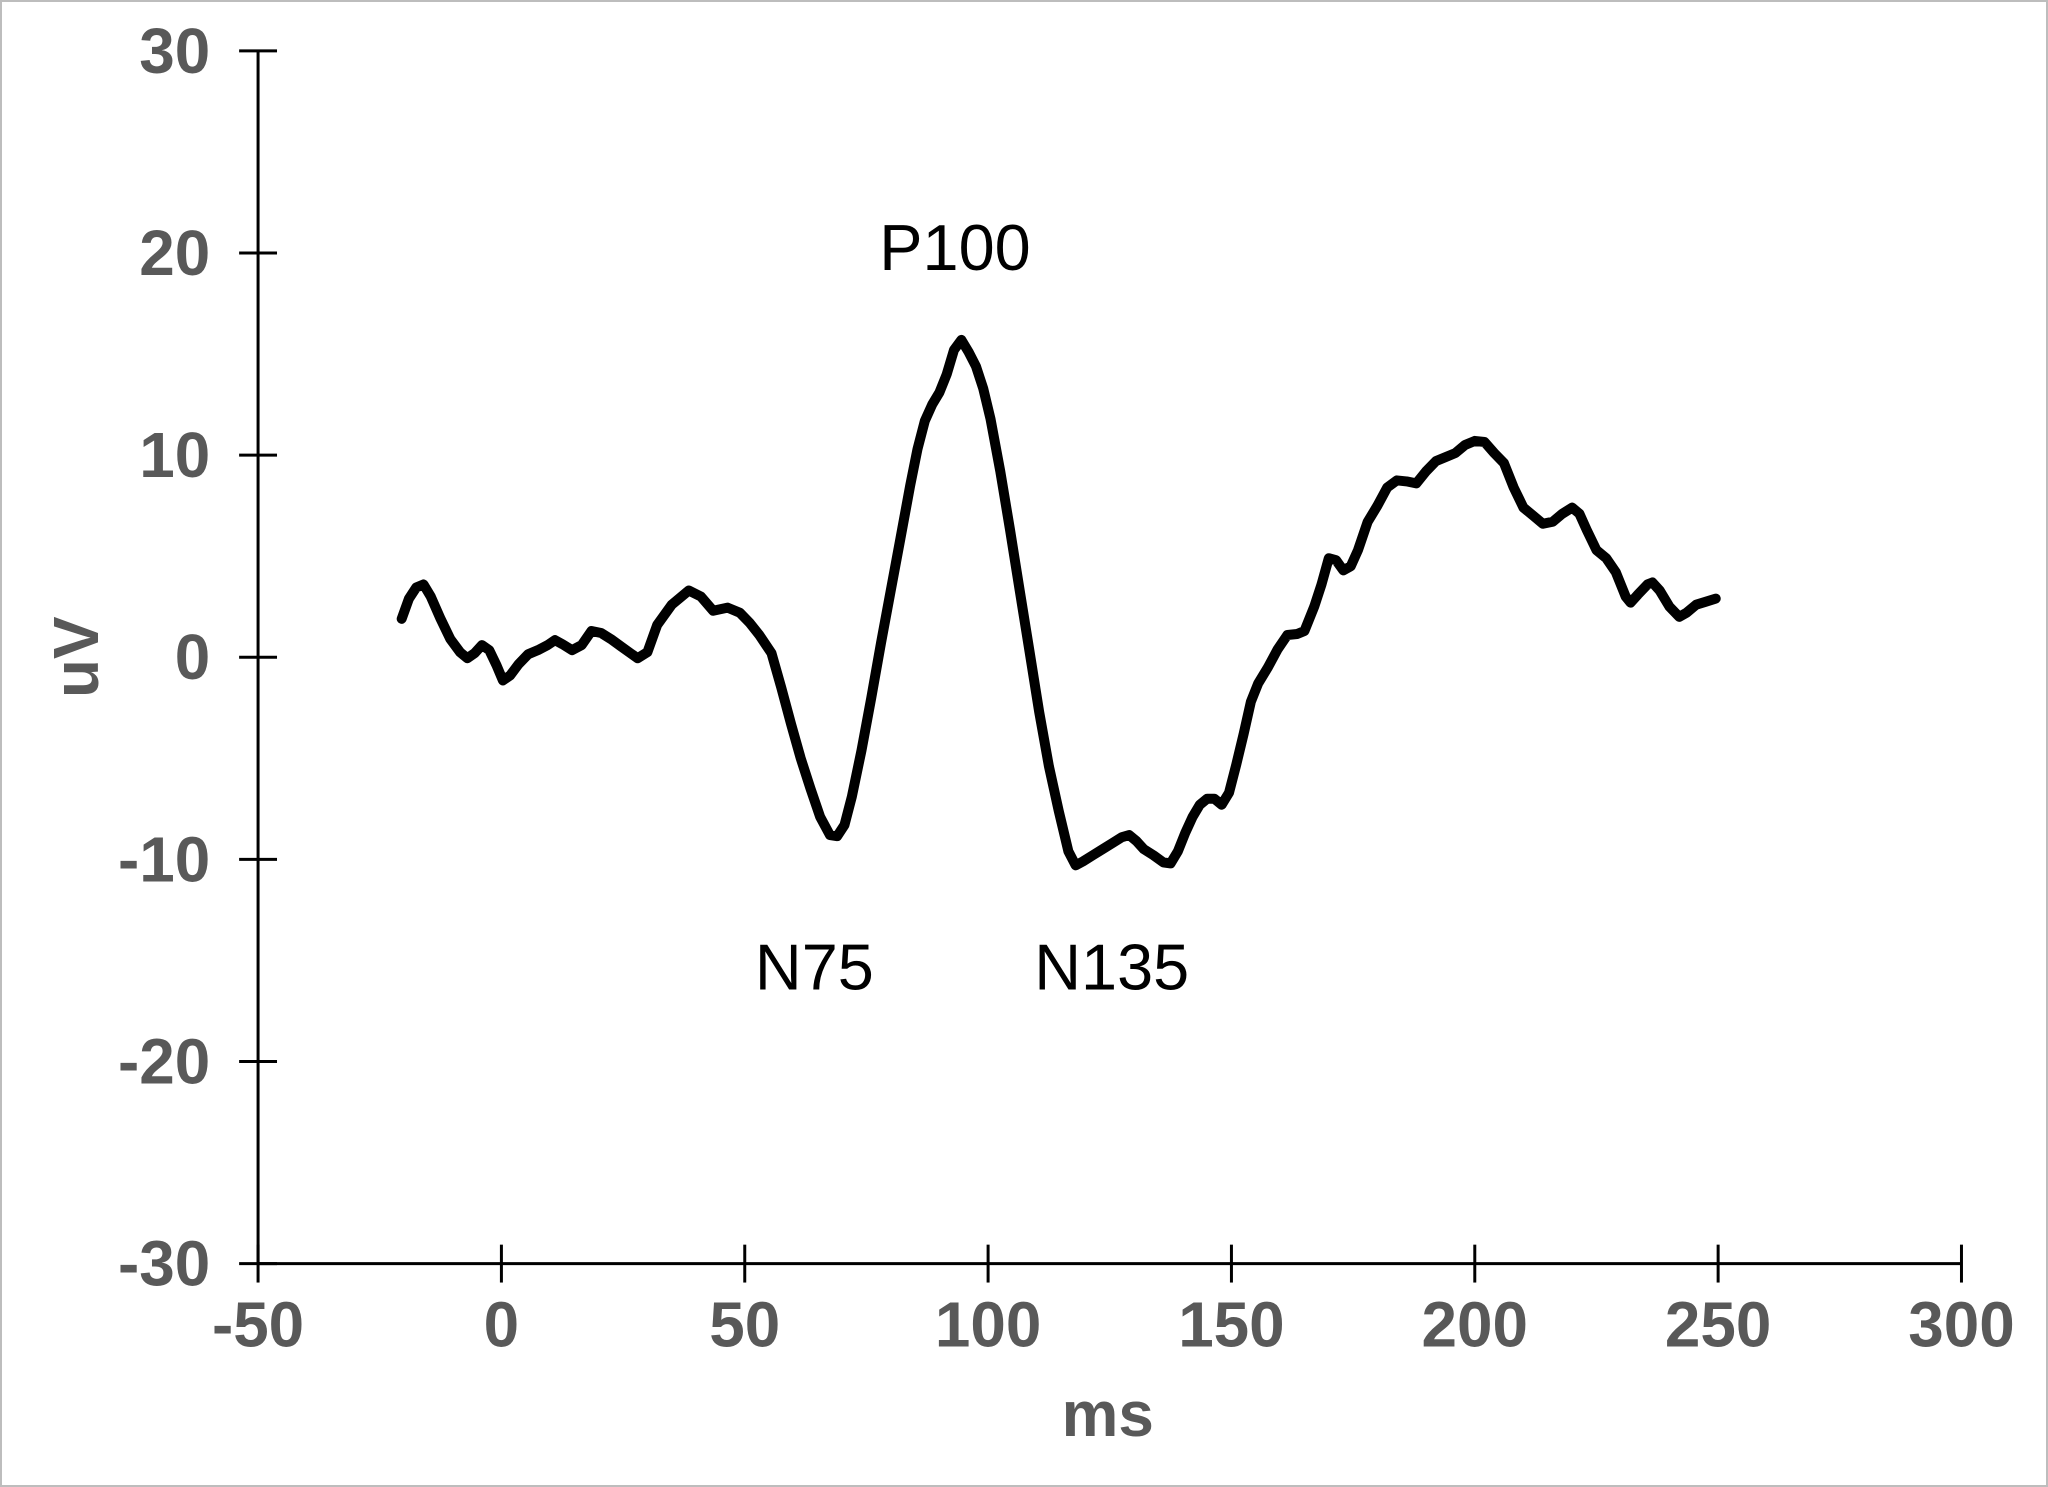 The width and height of the screenshot is (2048, 1487). What do you see at coordinates (174, 253) in the screenshot?
I see `y-tick-label-20: 20` at bounding box center [174, 253].